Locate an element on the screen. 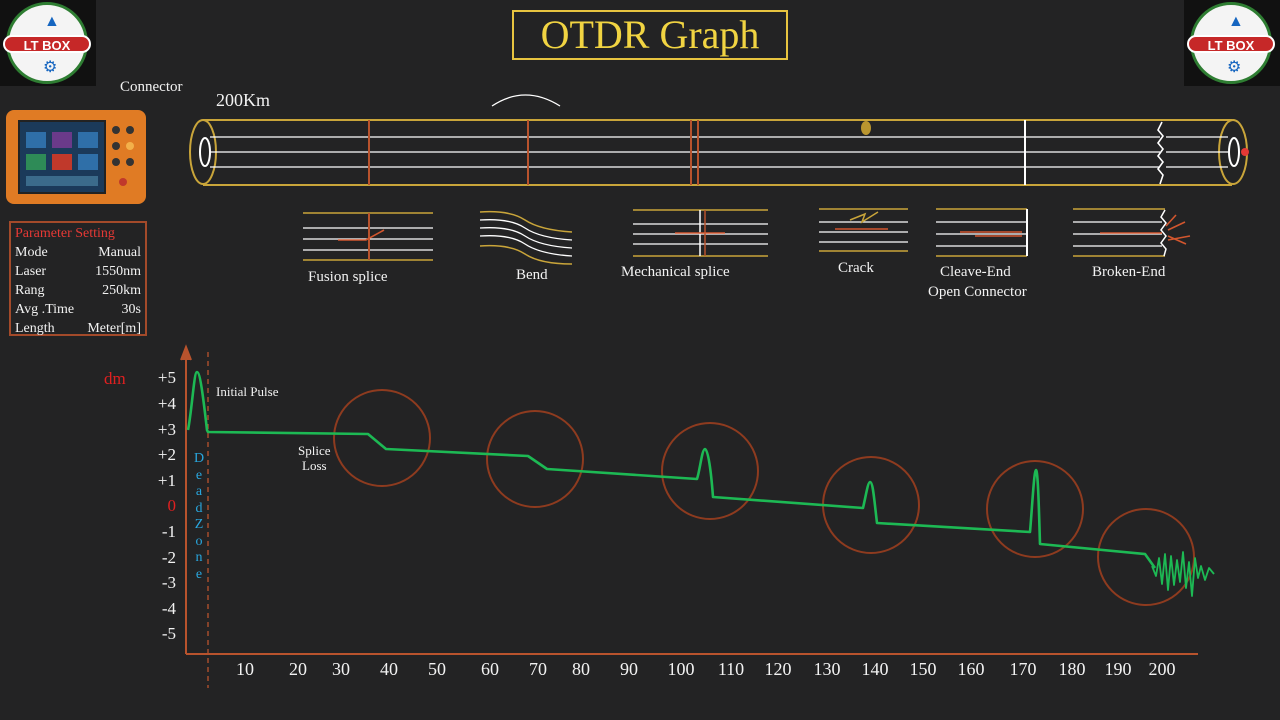  event-label-open-connector: Open Connector is located at coordinates (977, 292).